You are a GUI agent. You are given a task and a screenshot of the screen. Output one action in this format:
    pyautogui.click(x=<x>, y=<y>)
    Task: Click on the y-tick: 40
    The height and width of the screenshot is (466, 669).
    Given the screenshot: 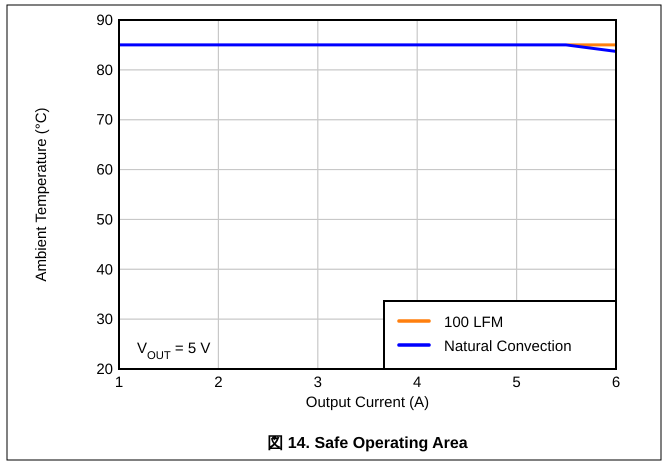 What is the action you would take?
    pyautogui.click(x=104, y=269)
    